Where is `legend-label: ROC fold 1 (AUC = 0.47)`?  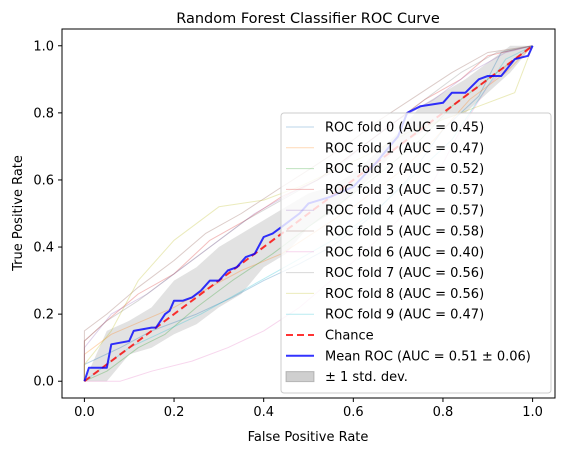
legend-label: ROC fold 1 (AUC = 0.47) is located at coordinates (404, 148).